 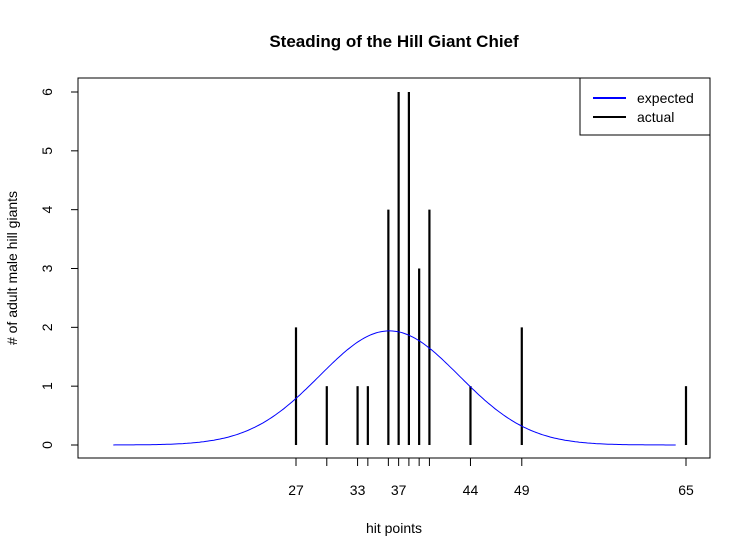 What do you see at coordinates (655, 117) in the screenshot?
I see `legend-actual-label: actual` at bounding box center [655, 117].